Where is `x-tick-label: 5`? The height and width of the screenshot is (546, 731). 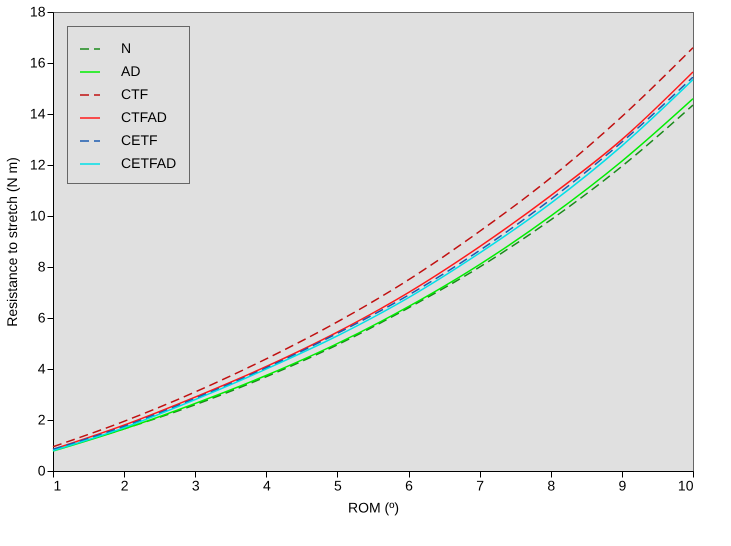
x-tick-label: 5 is located at coordinates (338, 486).